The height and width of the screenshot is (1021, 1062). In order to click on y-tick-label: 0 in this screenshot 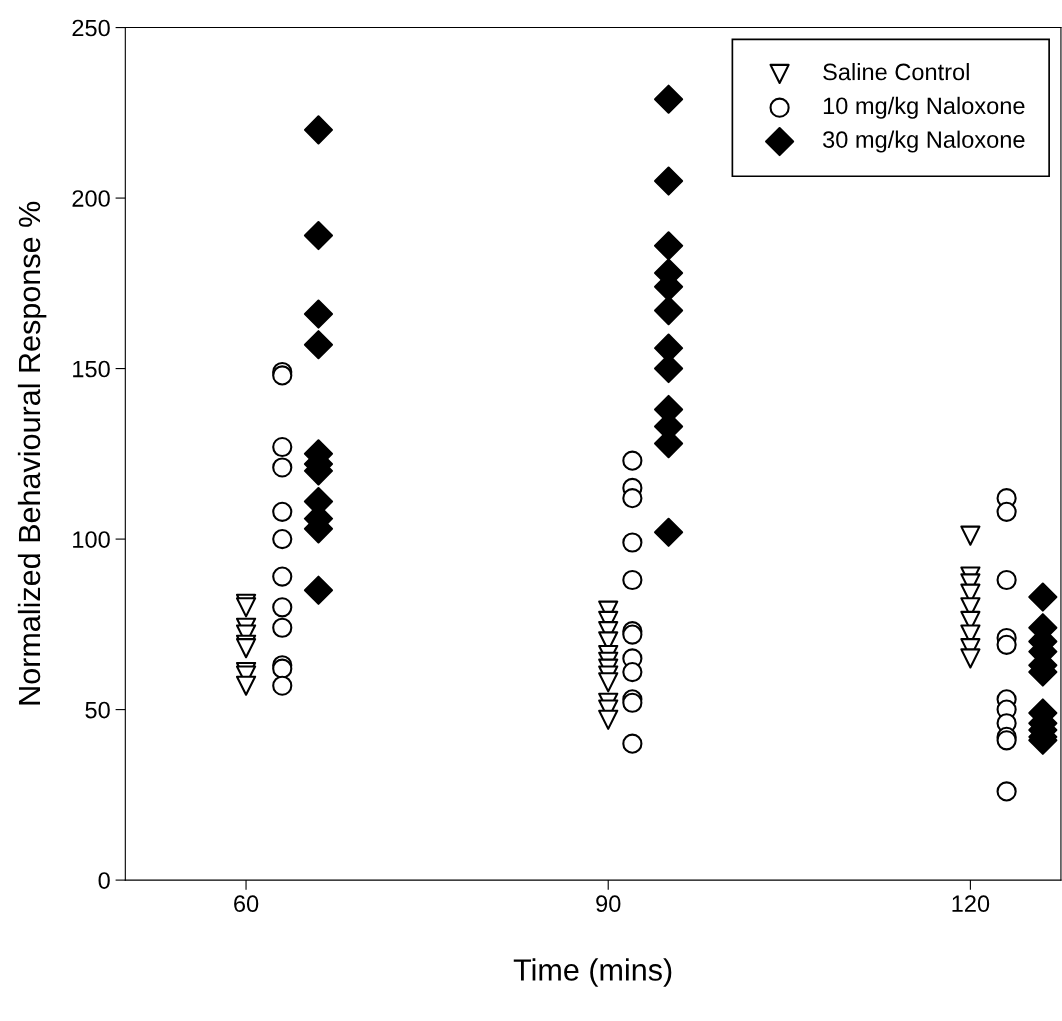, I will do `click(104, 880)`.